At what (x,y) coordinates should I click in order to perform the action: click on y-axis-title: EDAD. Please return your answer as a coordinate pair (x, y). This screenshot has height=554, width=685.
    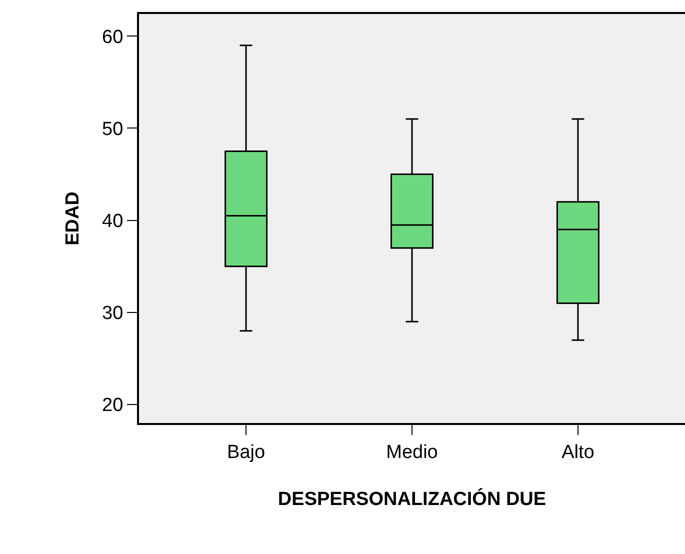
    Looking at the image, I should click on (73, 219).